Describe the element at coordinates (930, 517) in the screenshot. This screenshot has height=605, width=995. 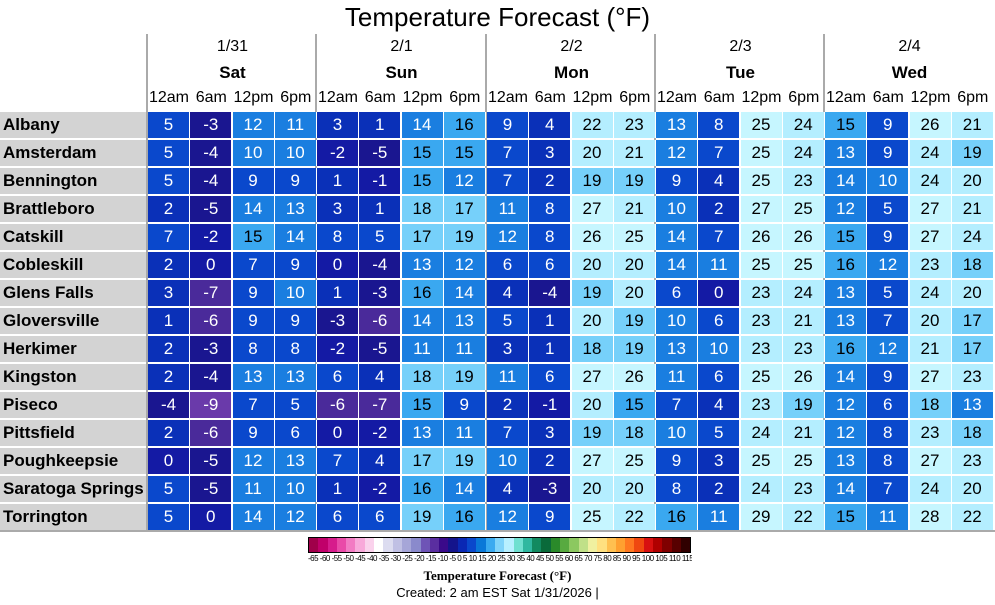
I see `temperature-cell: 28` at that location.